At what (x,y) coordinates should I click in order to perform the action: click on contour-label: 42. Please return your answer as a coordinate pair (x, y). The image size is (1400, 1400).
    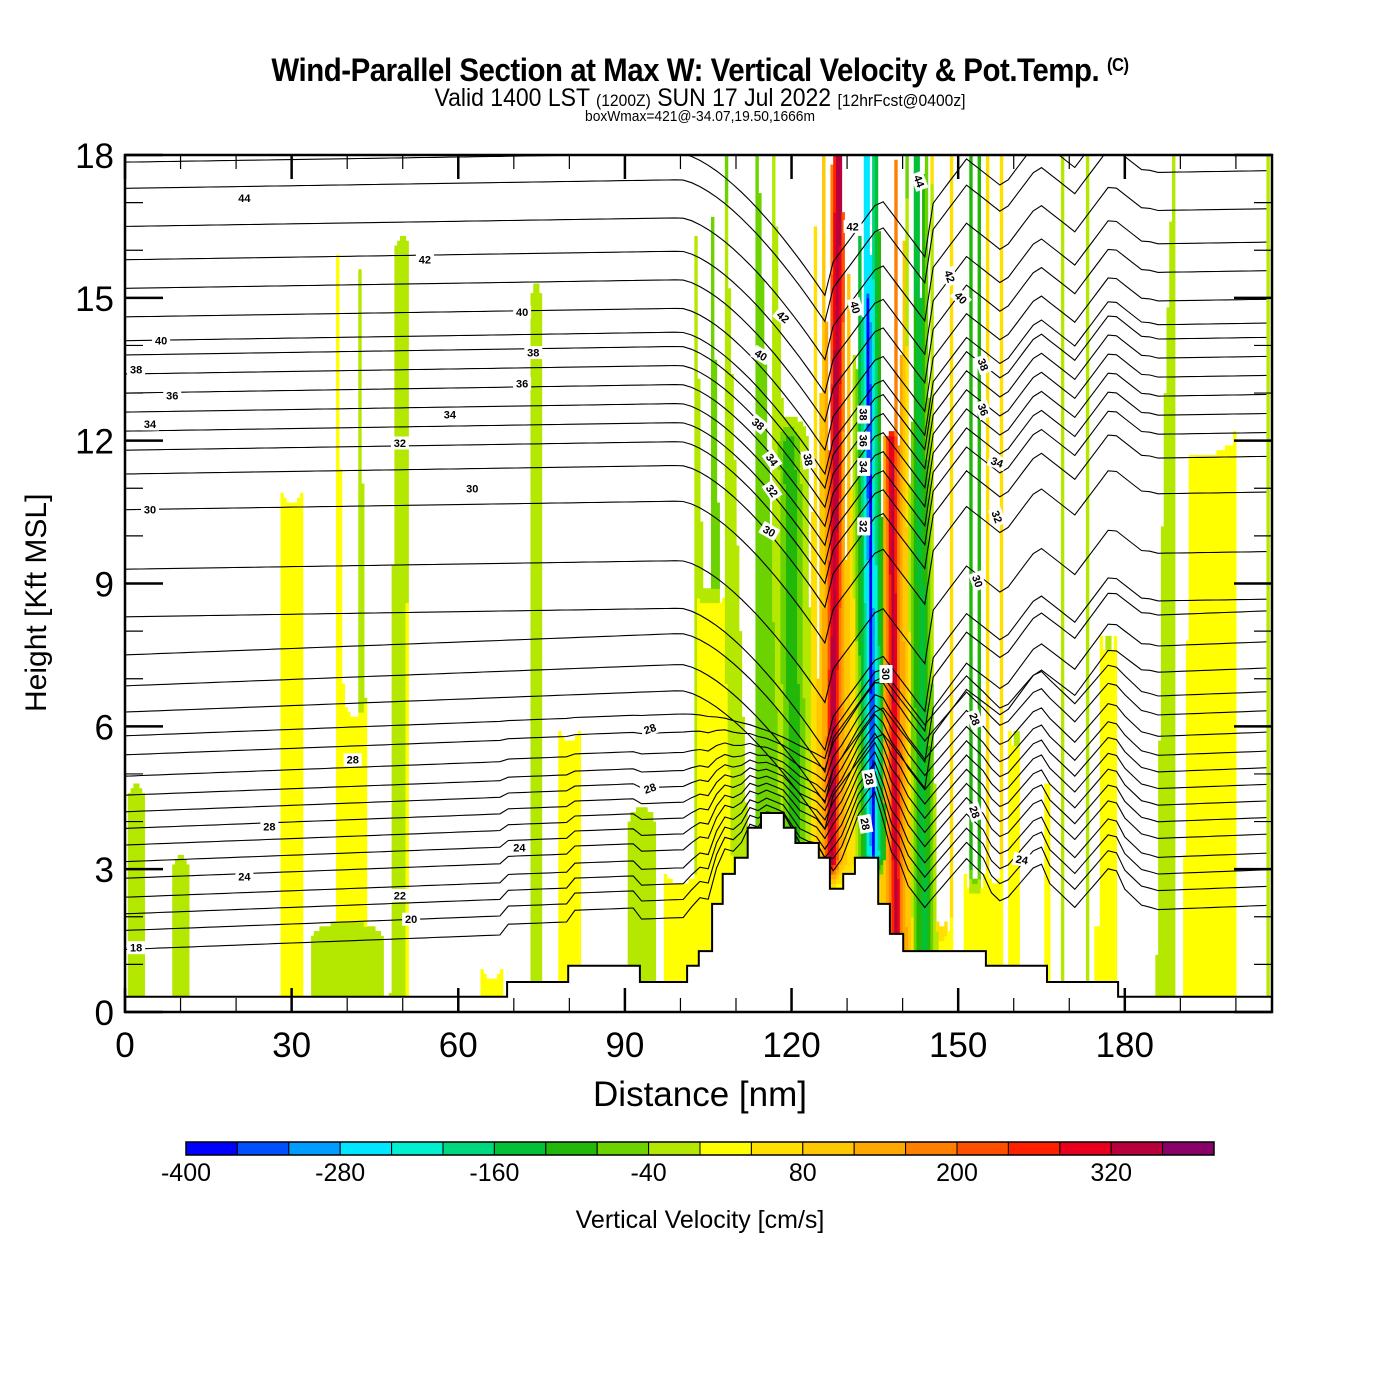
    Looking at the image, I should click on (949, 276).